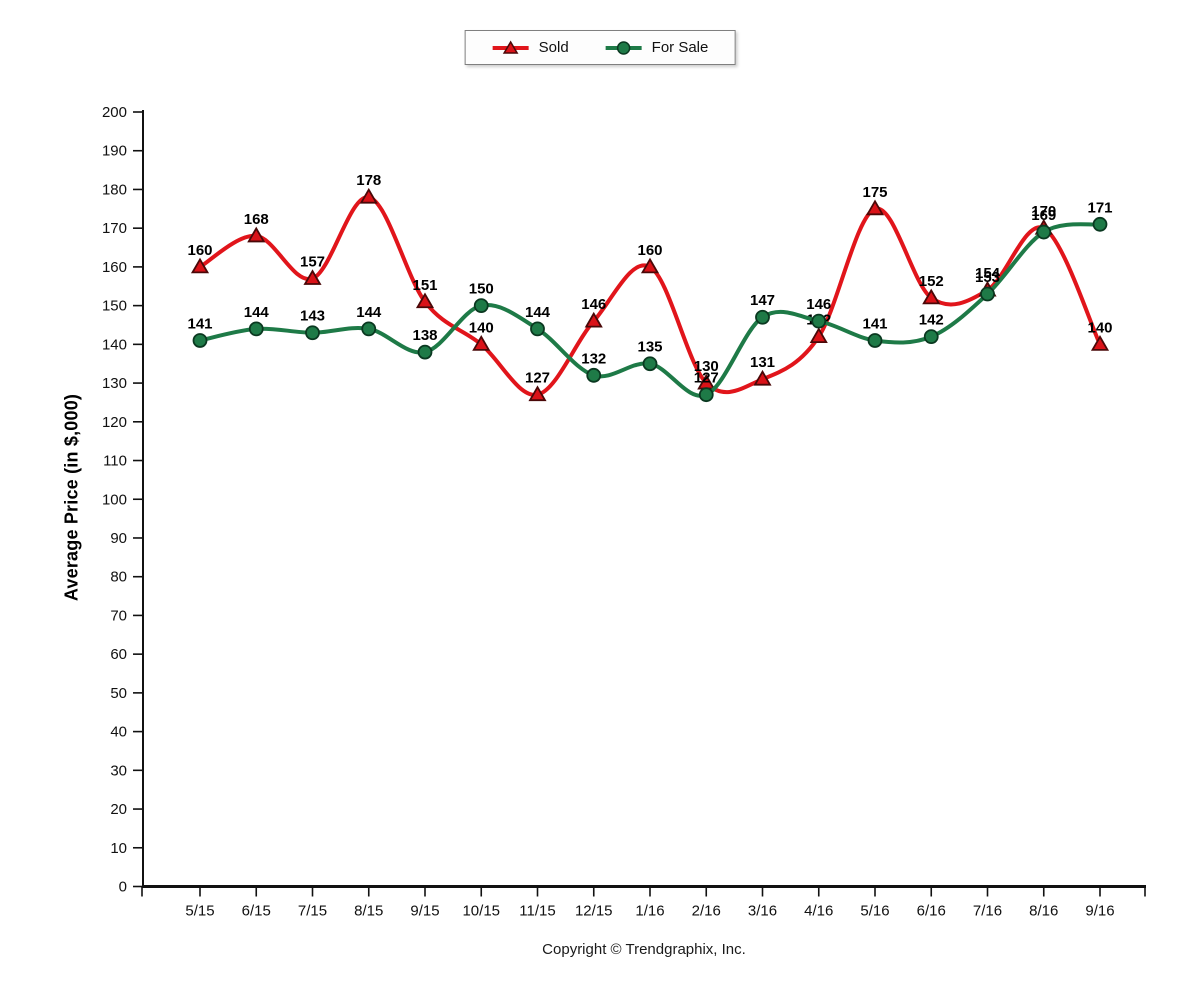  Describe the element at coordinates (1099, 207) in the screenshot. I see `for-sale-data-label: 171` at that location.